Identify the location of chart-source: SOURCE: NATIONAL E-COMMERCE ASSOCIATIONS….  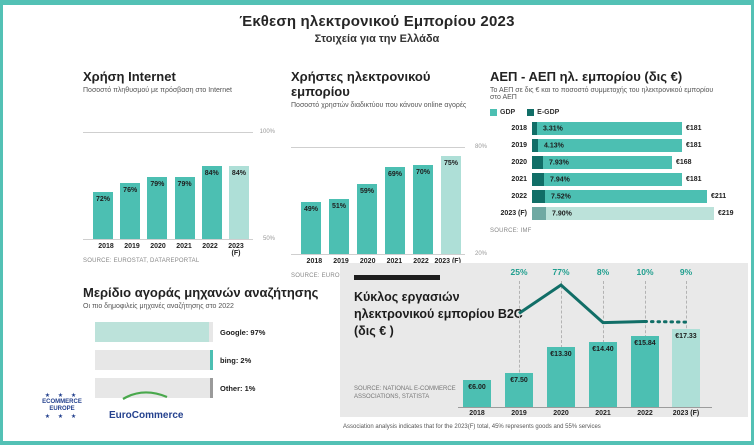
(405, 393).